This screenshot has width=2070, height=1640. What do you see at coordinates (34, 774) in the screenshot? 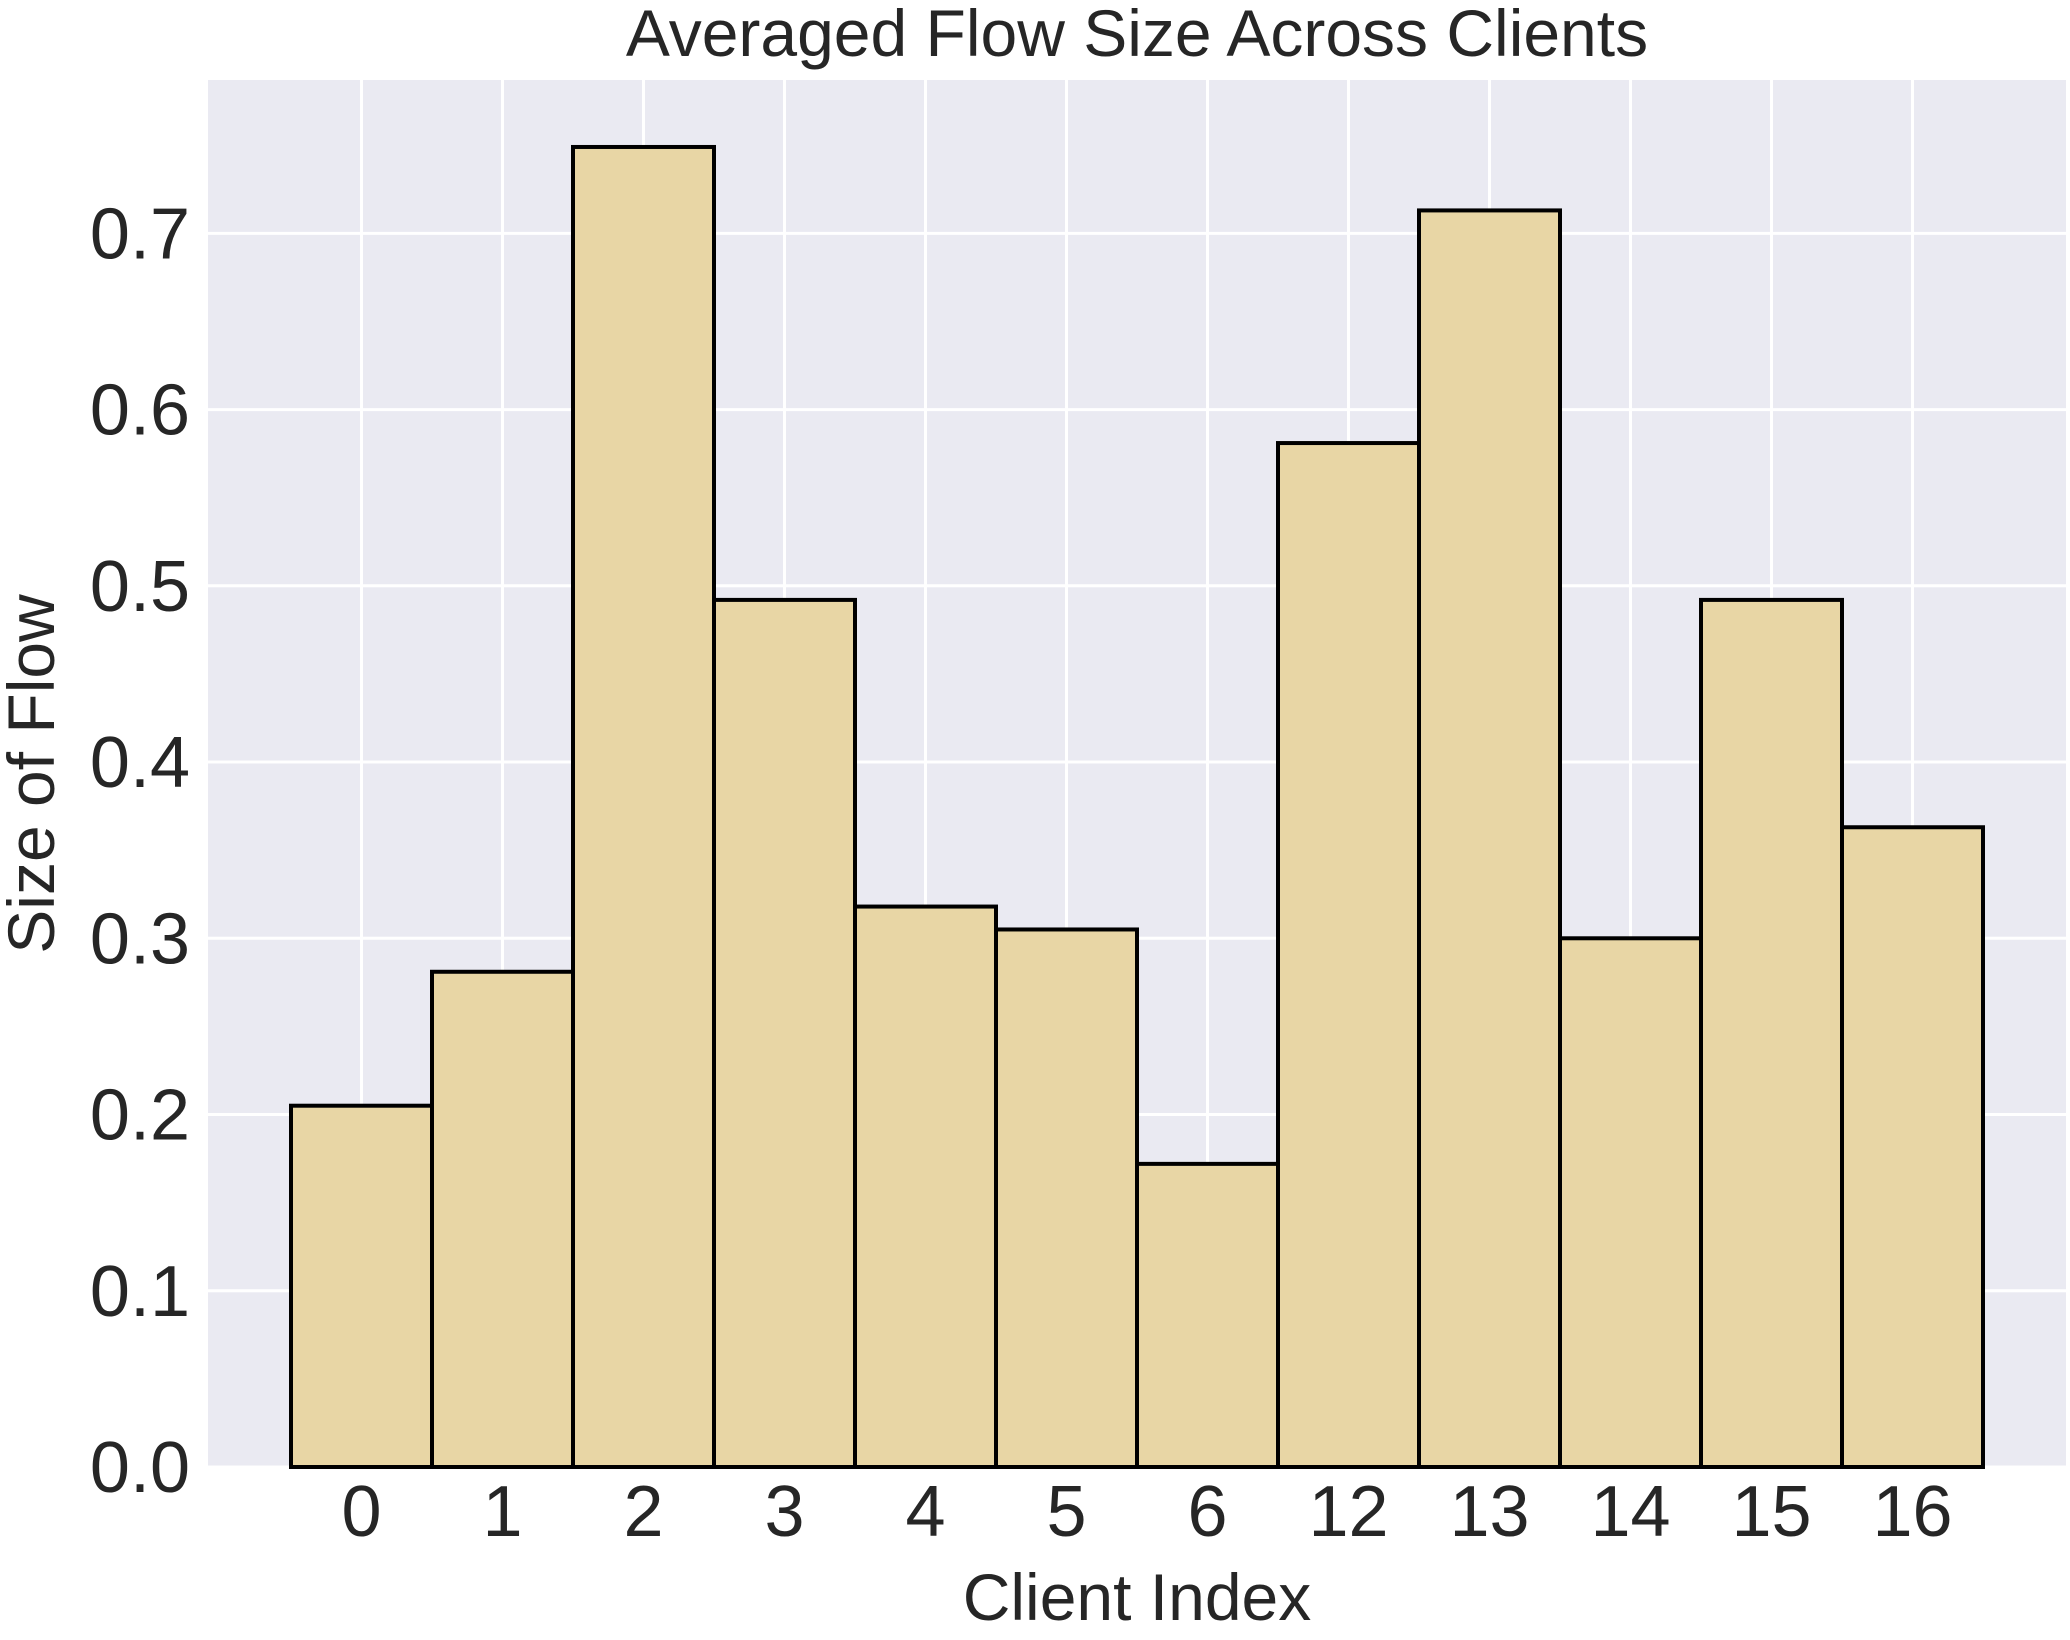
I see `y-axis-label: Size of Flow` at bounding box center [34, 774].